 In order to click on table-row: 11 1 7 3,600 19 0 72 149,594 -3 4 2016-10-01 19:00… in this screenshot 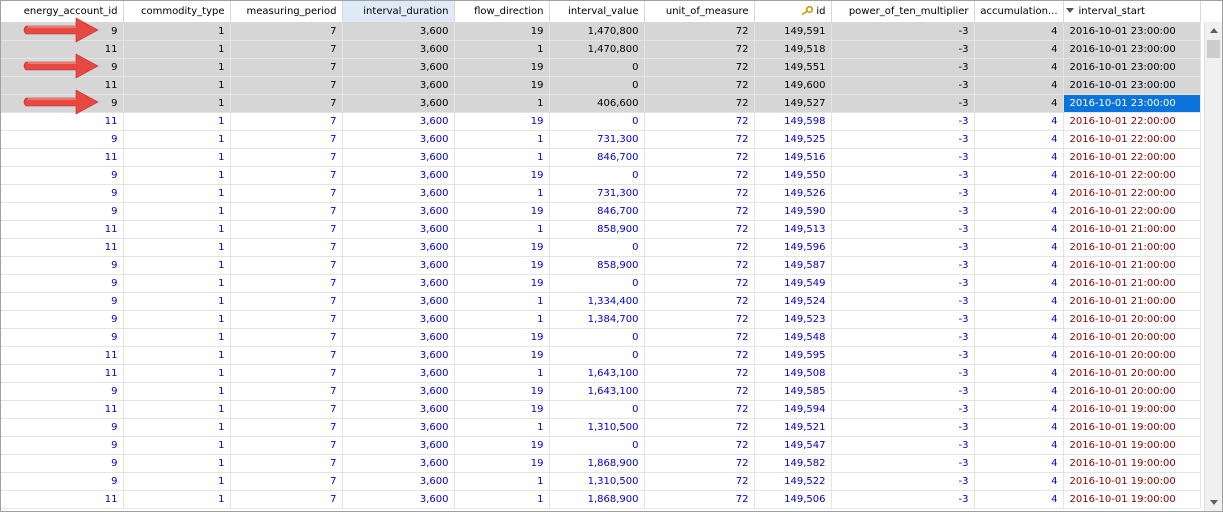, I will do `click(601, 409)`.